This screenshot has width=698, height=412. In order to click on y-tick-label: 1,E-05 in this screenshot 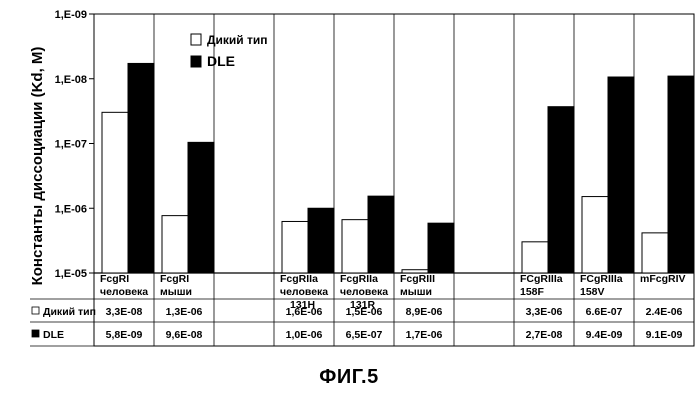, I will do `click(71, 274)`.